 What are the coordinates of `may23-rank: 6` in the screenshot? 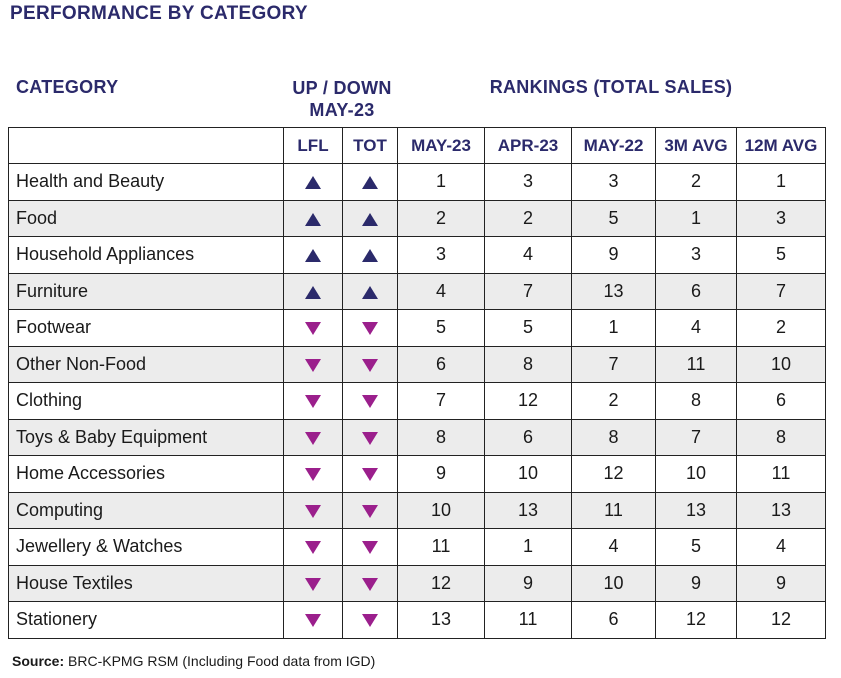 It's located at (441, 364).